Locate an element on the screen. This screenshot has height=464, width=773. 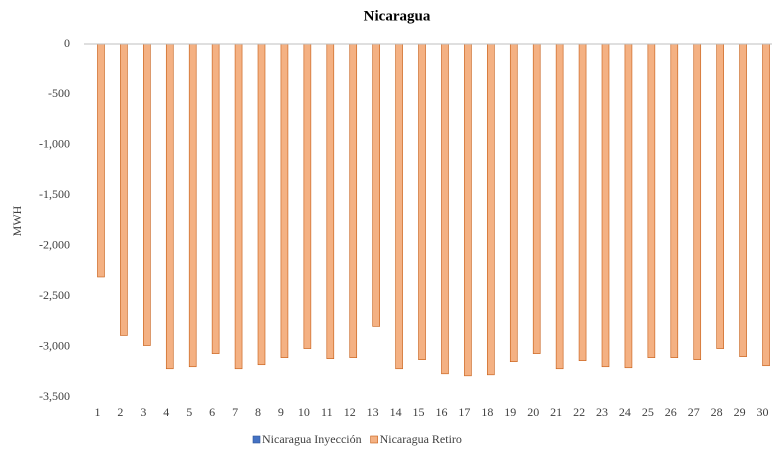
y-tick-label: -500 is located at coordinates (59, 93).